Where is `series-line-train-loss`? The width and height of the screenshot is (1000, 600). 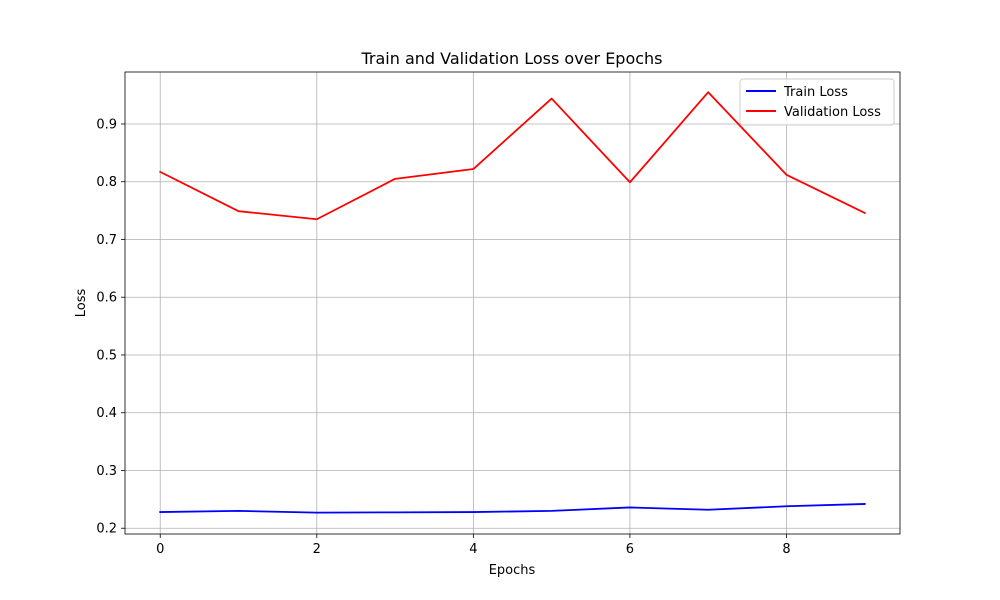
series-line-train-loss is located at coordinates (512, 508).